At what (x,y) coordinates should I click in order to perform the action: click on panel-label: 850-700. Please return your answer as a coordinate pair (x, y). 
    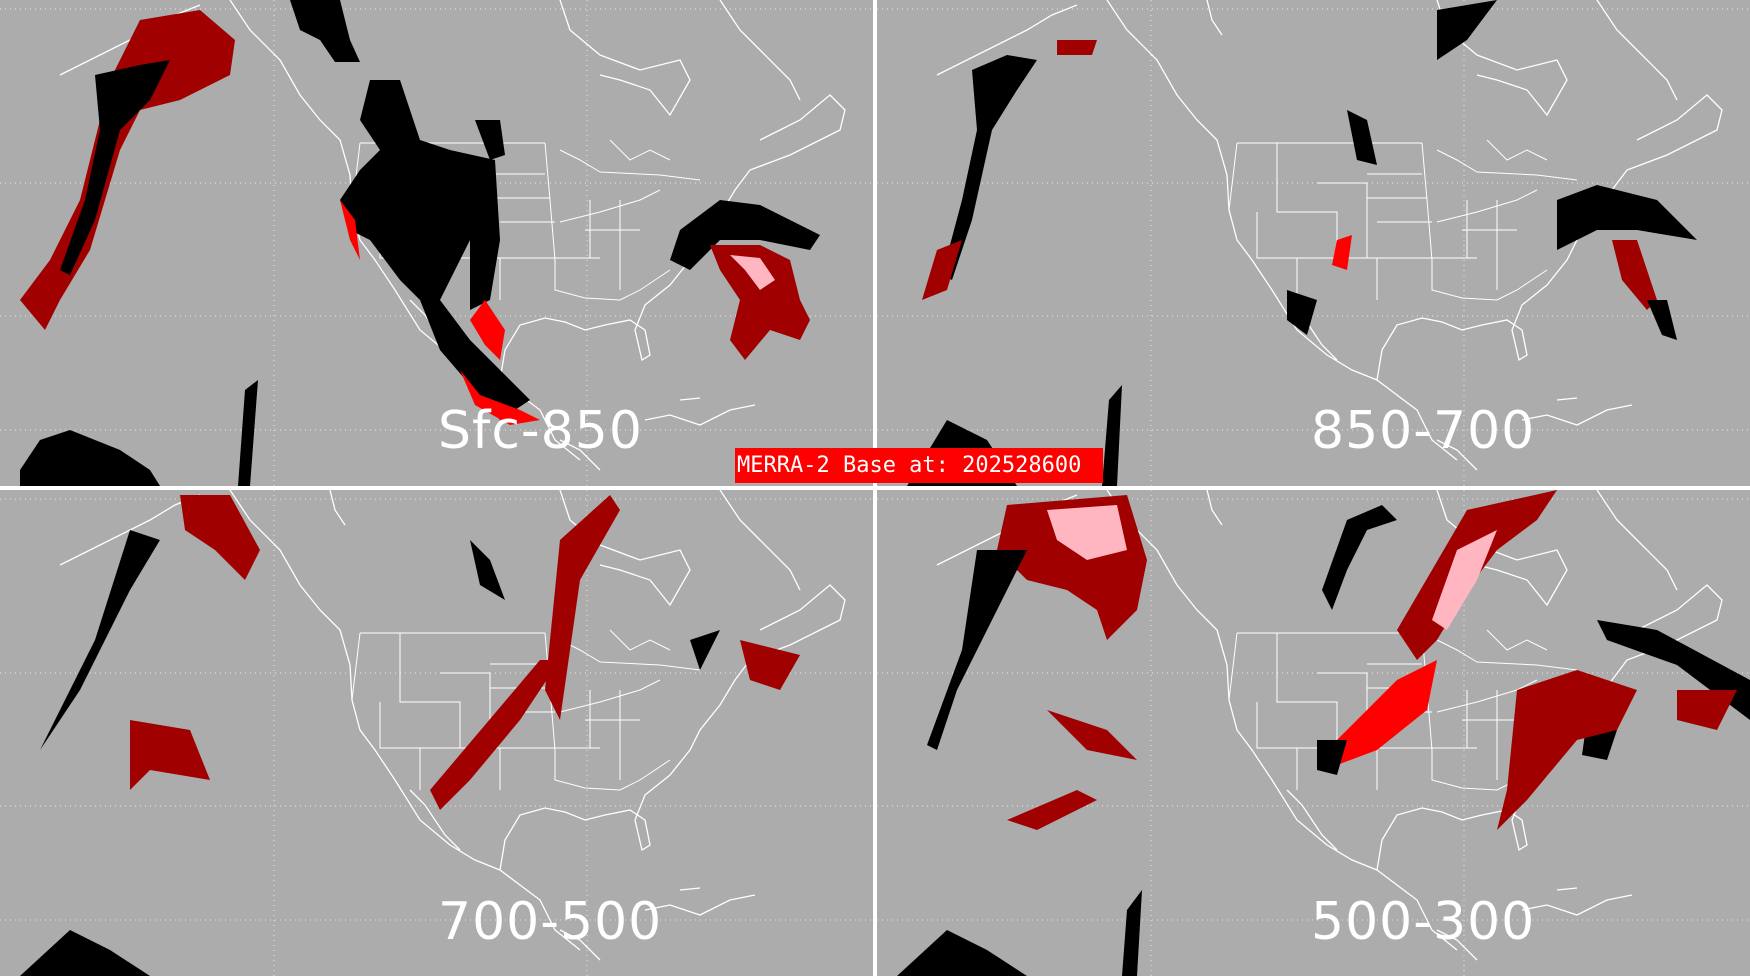
    Looking at the image, I should click on (1423, 431).